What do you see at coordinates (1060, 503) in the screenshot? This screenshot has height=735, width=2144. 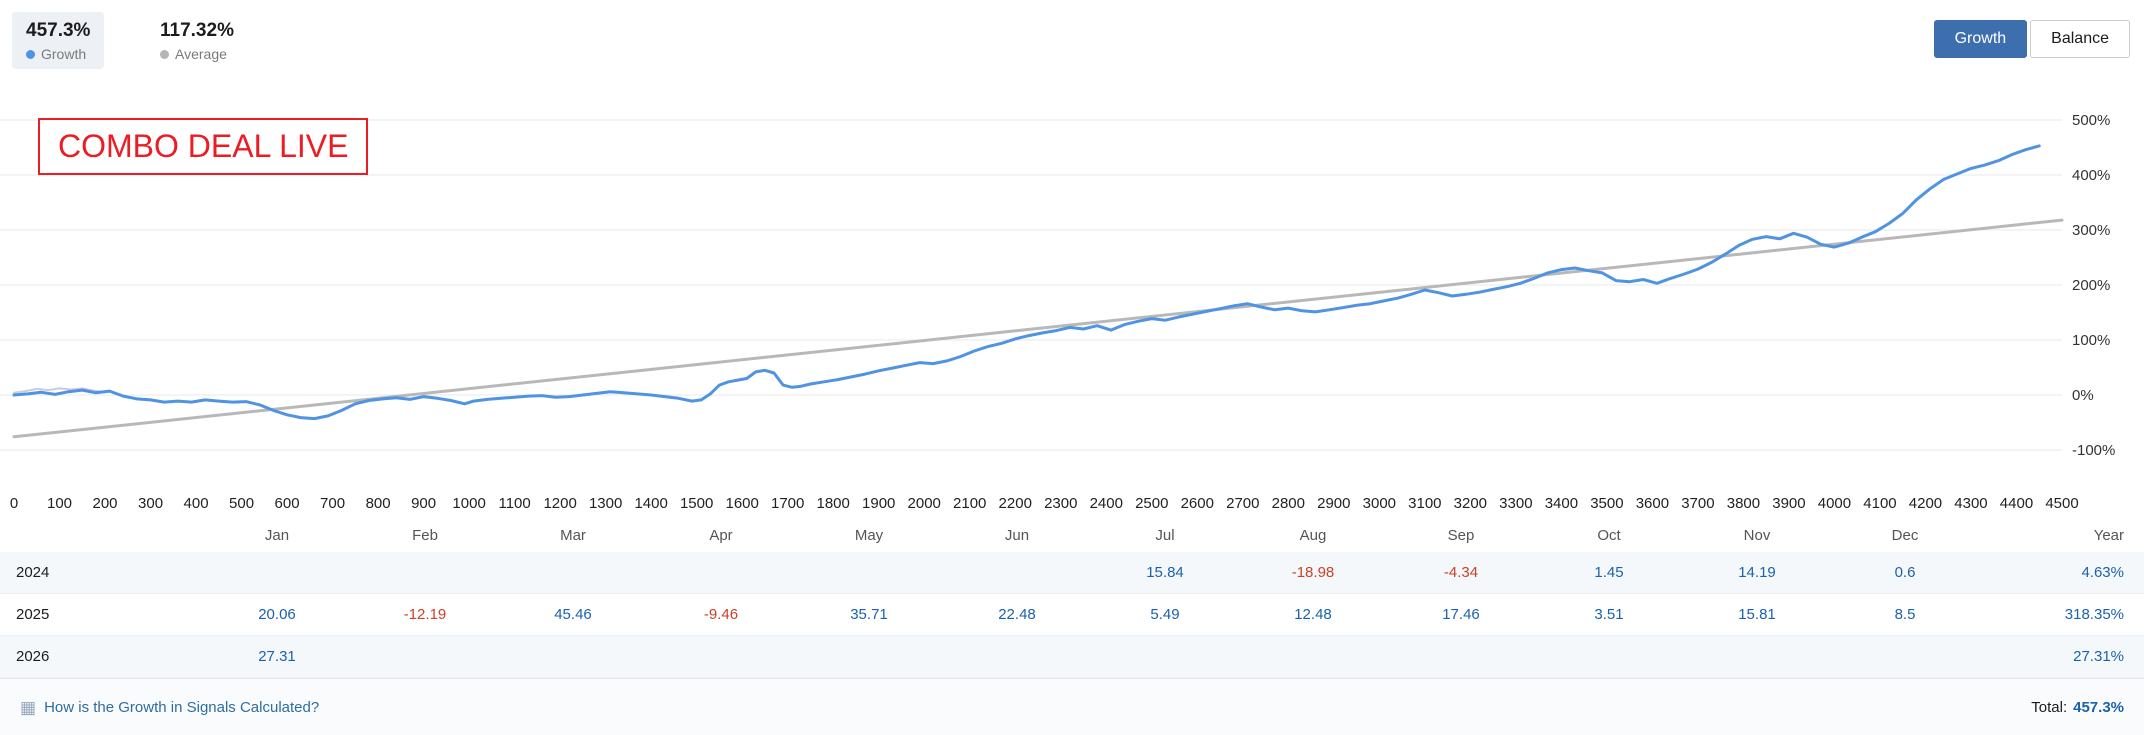 I see `svg-text: 2300` at bounding box center [1060, 503].